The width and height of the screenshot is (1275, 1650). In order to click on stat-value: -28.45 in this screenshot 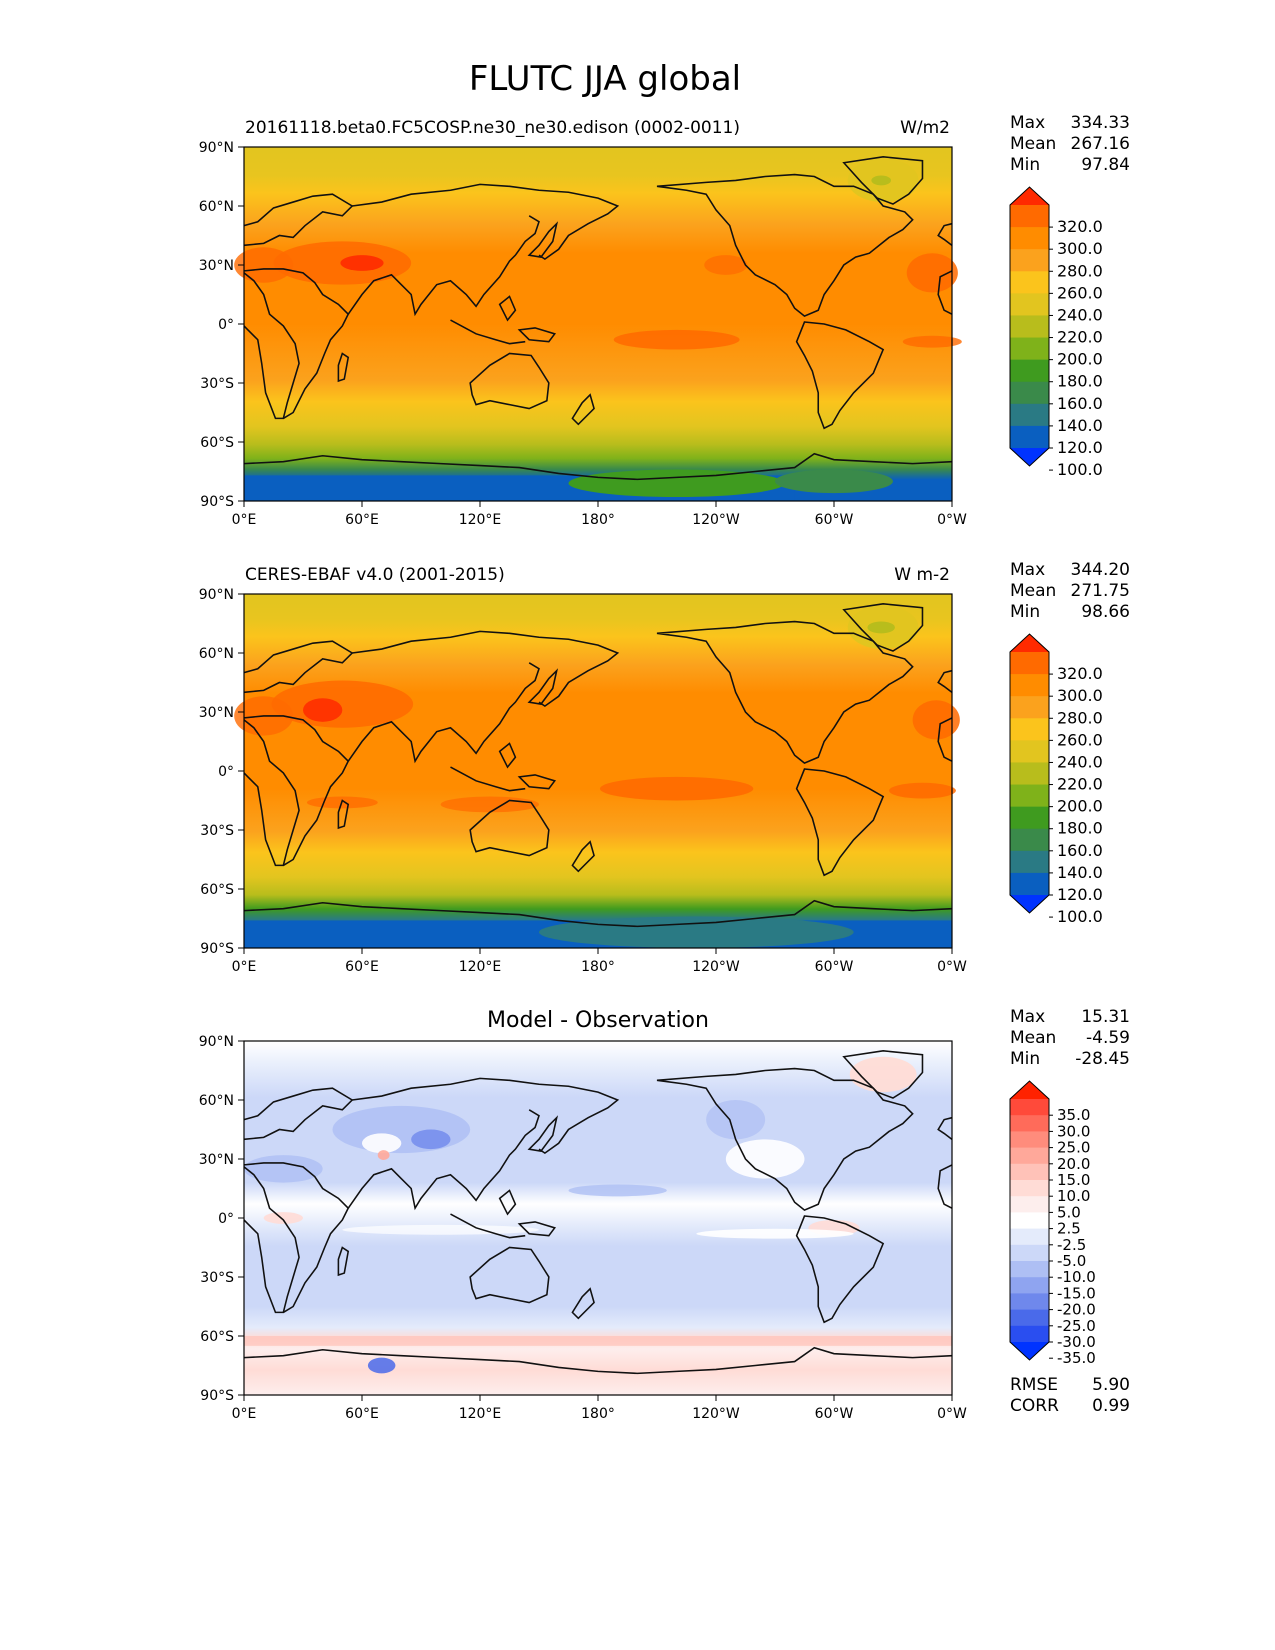, I will do `click(1102, 1059)`.